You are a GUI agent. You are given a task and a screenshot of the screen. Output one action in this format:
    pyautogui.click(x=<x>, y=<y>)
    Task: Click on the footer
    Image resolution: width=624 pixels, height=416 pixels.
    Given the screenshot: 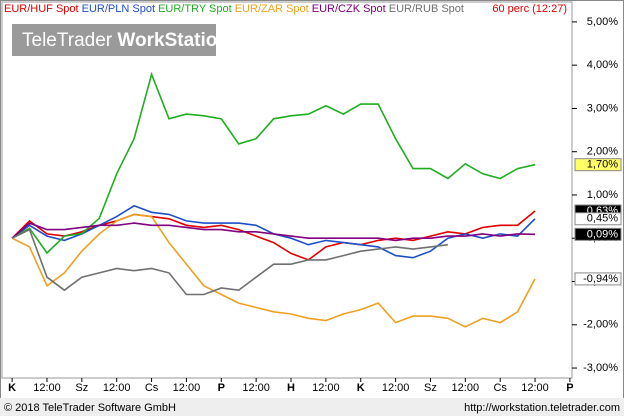 What is the action you would take?
    pyautogui.click(x=312, y=407)
    